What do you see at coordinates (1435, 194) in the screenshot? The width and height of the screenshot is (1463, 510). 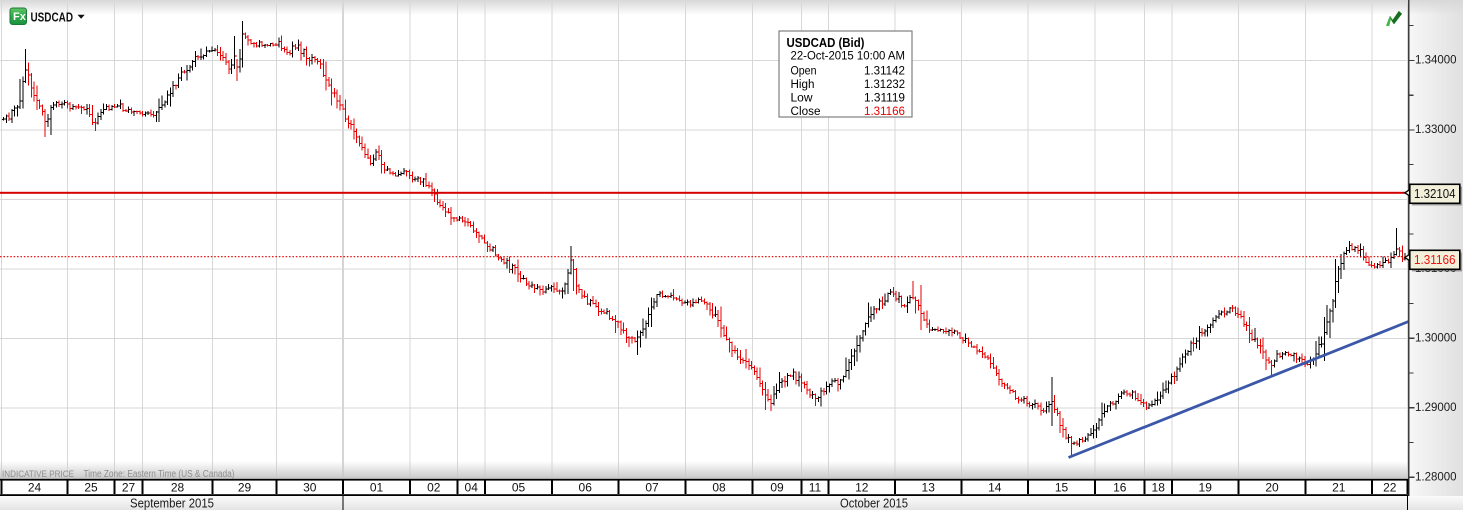 I see `svg-text: 1.32104` at bounding box center [1435, 194].